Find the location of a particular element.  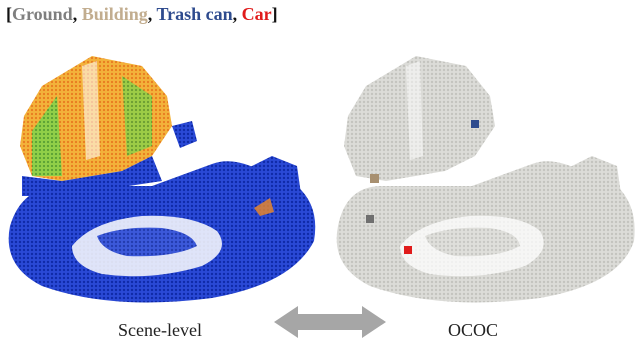

car-object is located at coordinates (408, 250).